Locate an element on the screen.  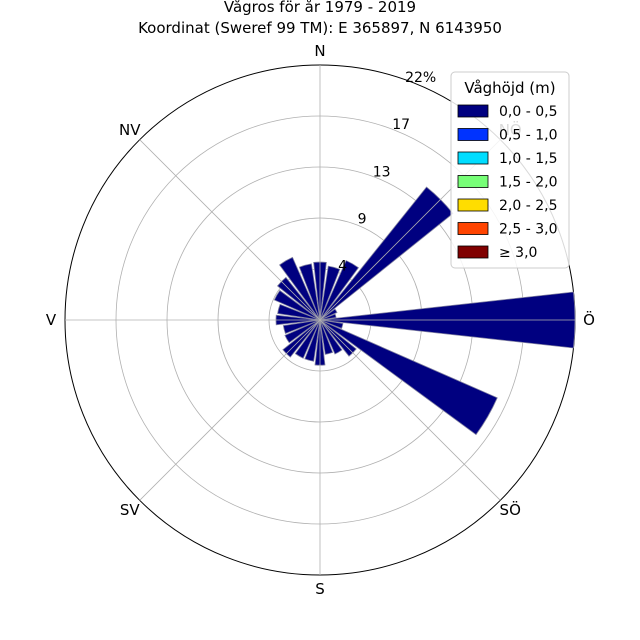
radial-tick-label: 13 is located at coordinates (382, 172).